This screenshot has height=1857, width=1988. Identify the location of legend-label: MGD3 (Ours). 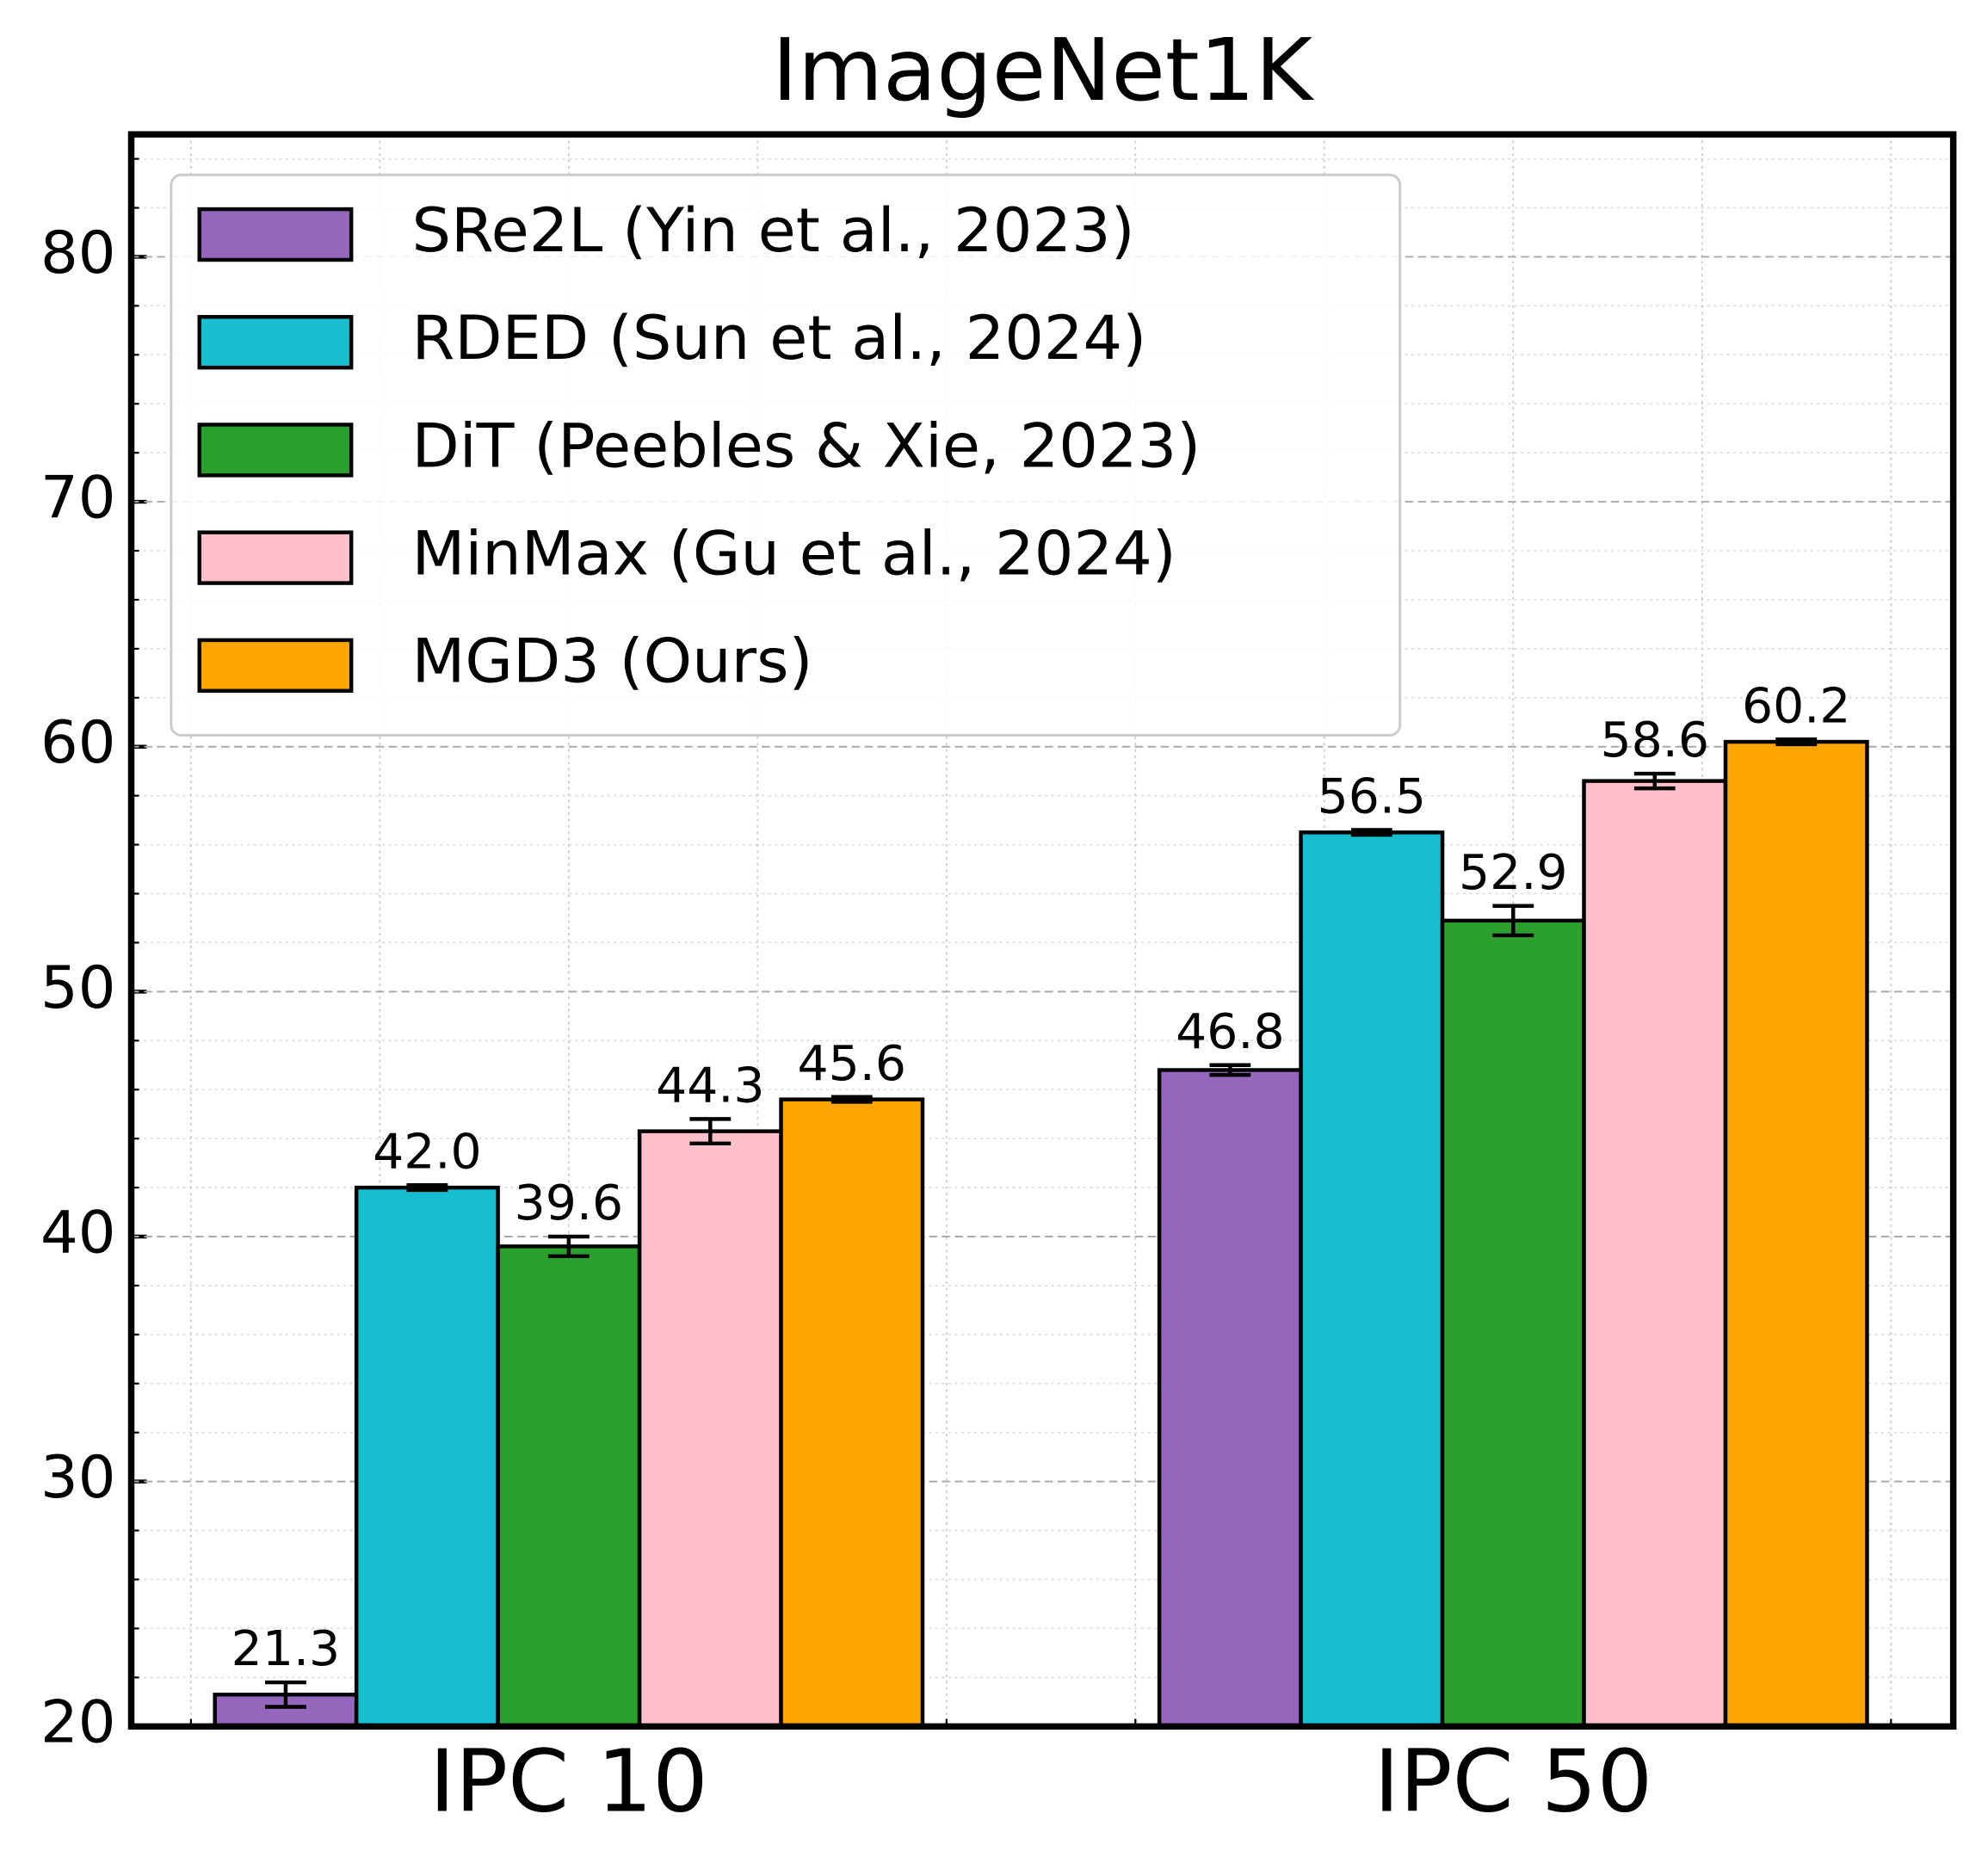
(611, 661).